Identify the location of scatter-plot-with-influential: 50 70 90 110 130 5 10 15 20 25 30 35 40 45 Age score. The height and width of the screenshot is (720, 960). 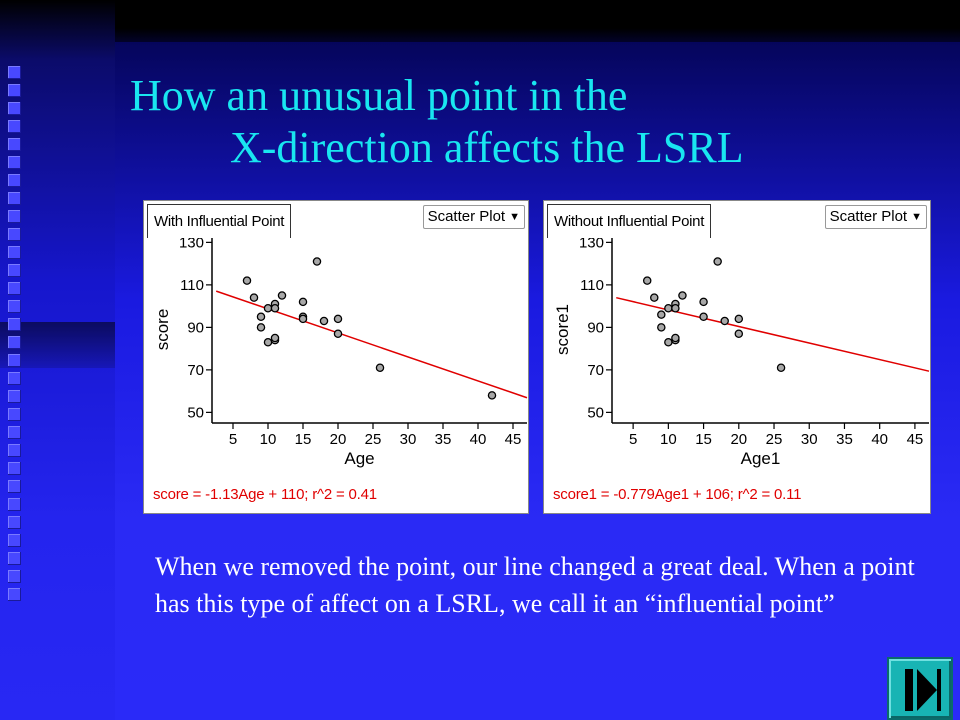
(340, 351).